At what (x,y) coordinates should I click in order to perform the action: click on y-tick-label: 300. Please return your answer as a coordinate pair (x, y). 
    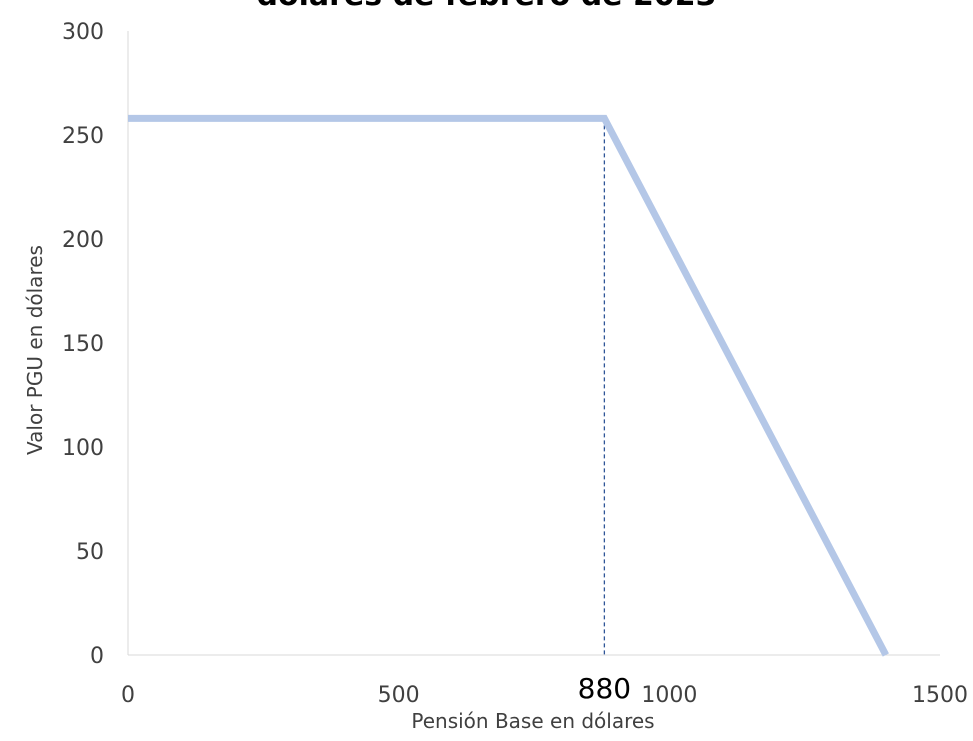
    Looking at the image, I should click on (83, 32).